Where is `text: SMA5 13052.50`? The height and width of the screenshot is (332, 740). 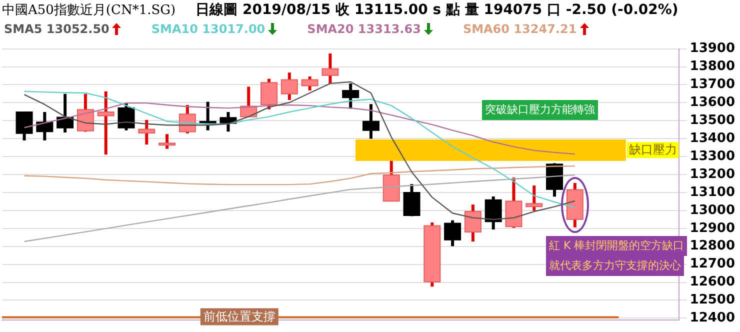
text: SMA5 13052.50 is located at coordinates (57, 29).